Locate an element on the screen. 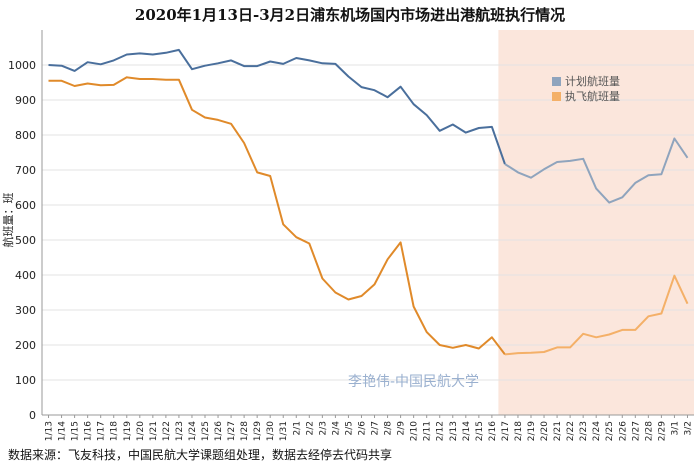 Image resolution: width=700 pixels, height=469 pixels. x-tick-label: 2/20 is located at coordinates (545, 431).